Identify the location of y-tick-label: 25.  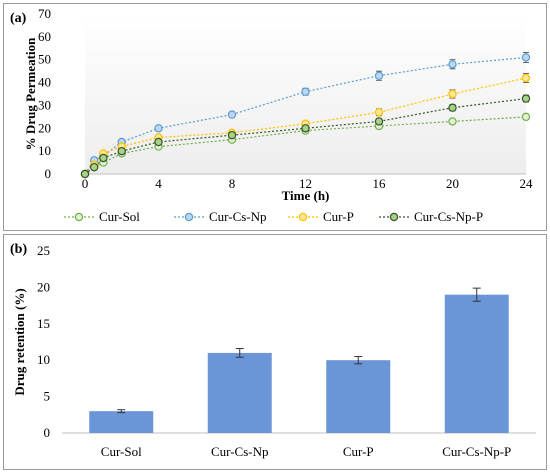
(43, 250).